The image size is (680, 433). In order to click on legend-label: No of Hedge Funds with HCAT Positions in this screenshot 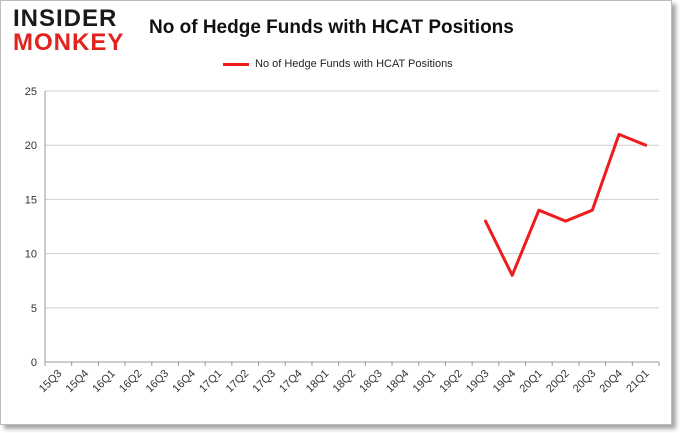, I will do `click(354, 64)`.